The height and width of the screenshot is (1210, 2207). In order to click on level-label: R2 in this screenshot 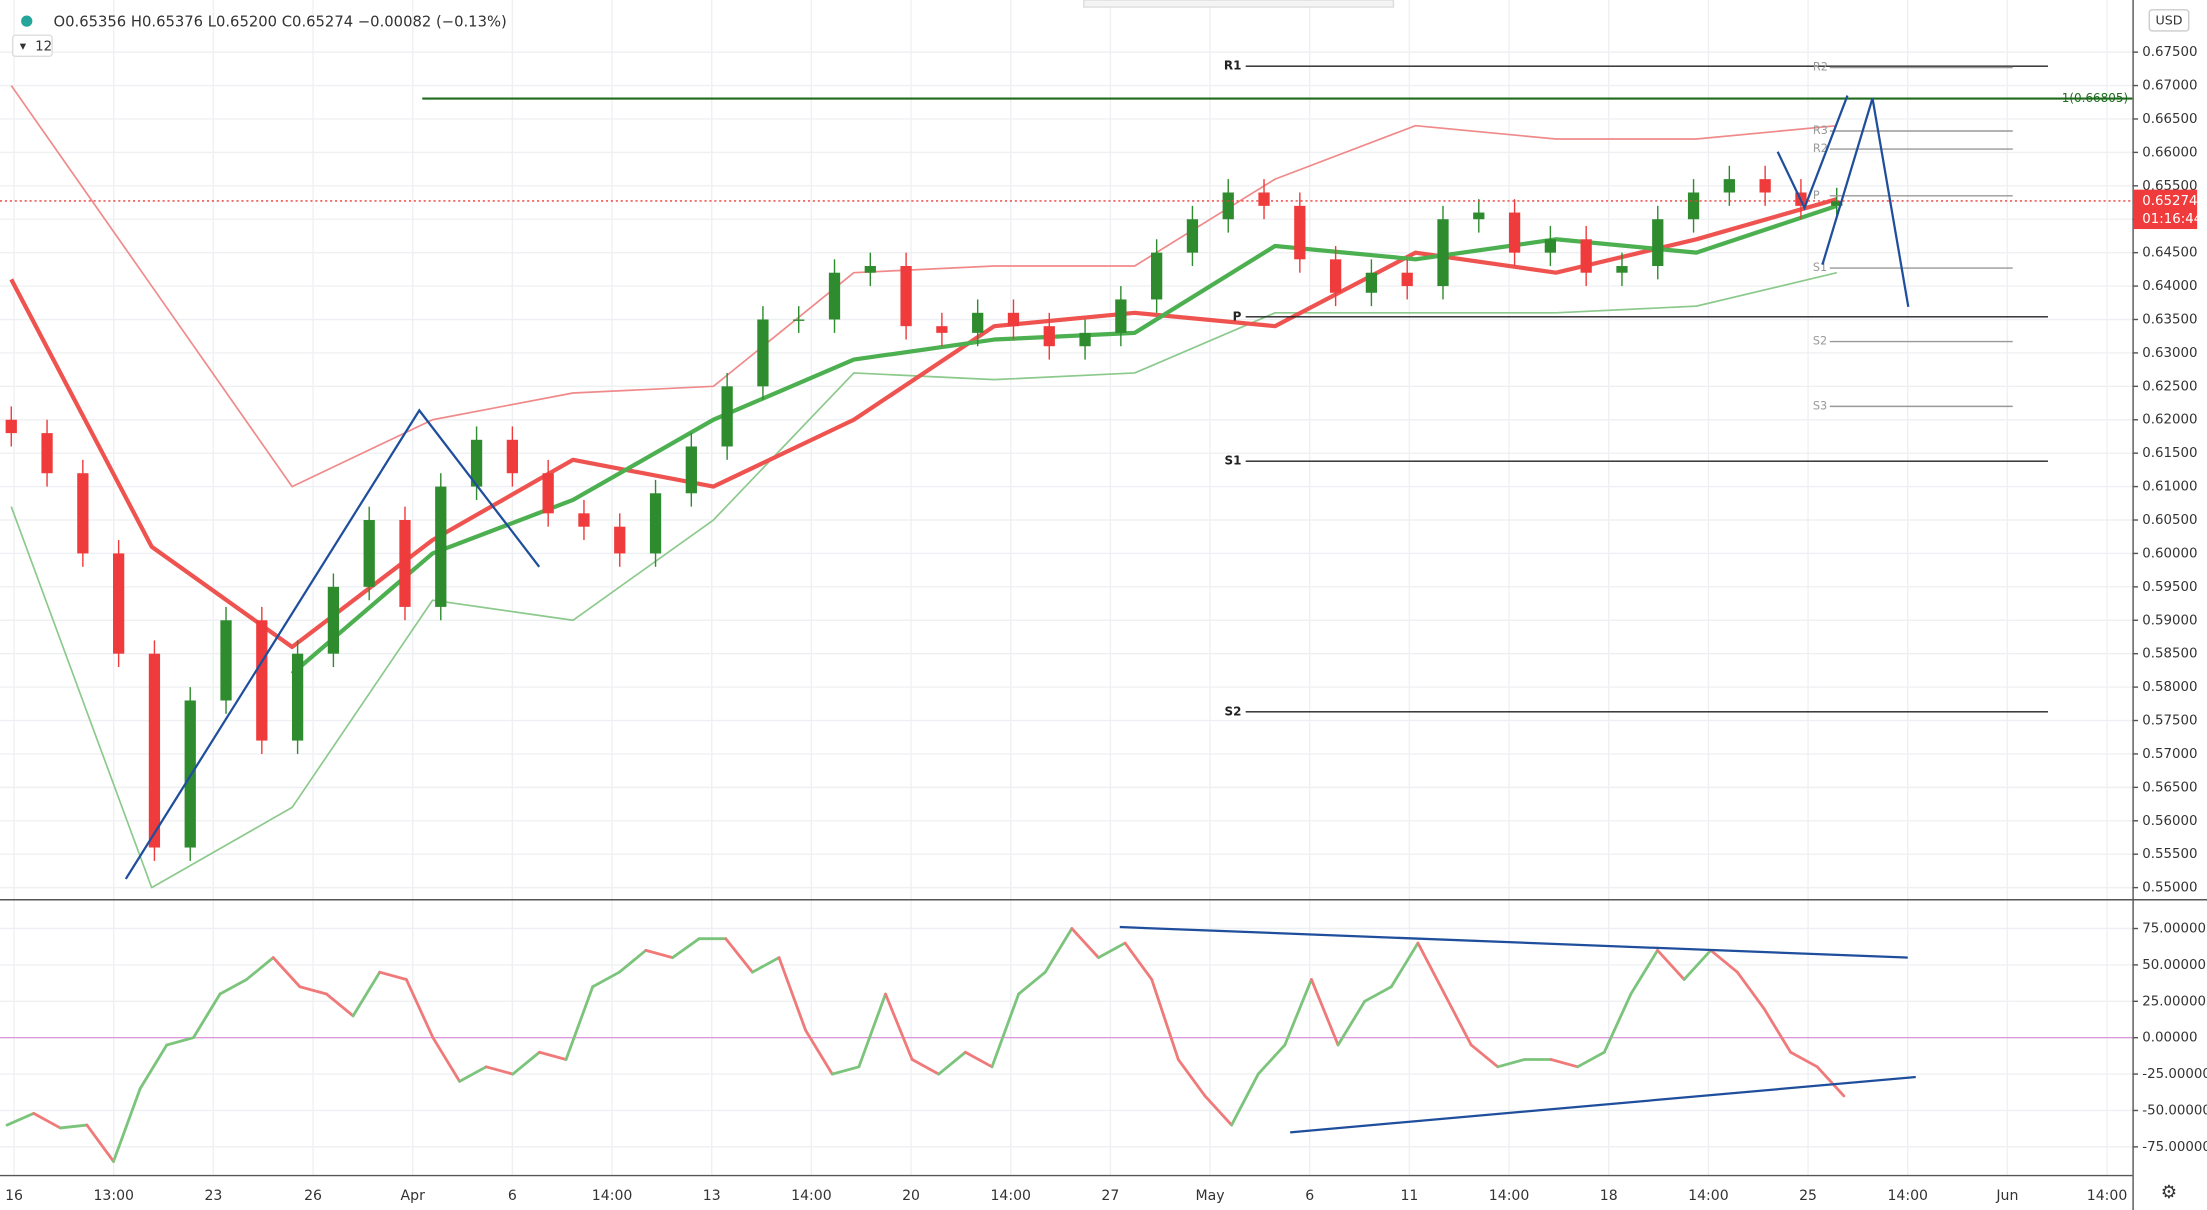, I will do `click(1820, 67)`.